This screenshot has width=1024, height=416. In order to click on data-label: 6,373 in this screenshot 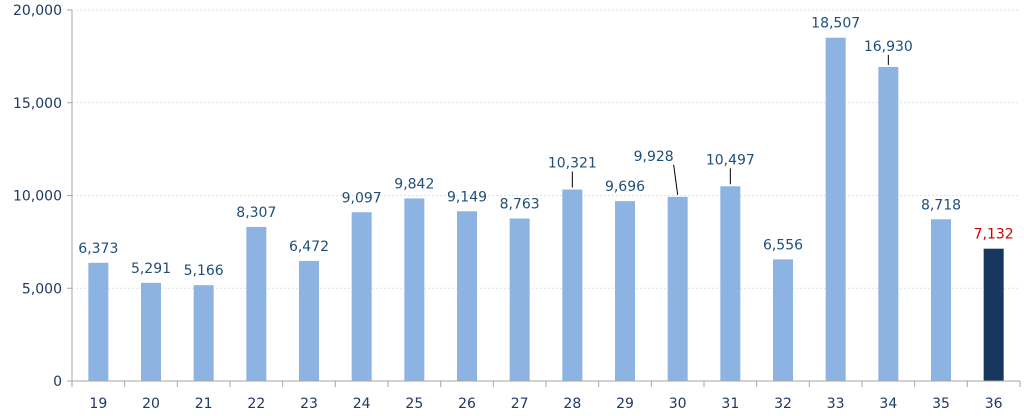, I will do `click(98, 249)`.